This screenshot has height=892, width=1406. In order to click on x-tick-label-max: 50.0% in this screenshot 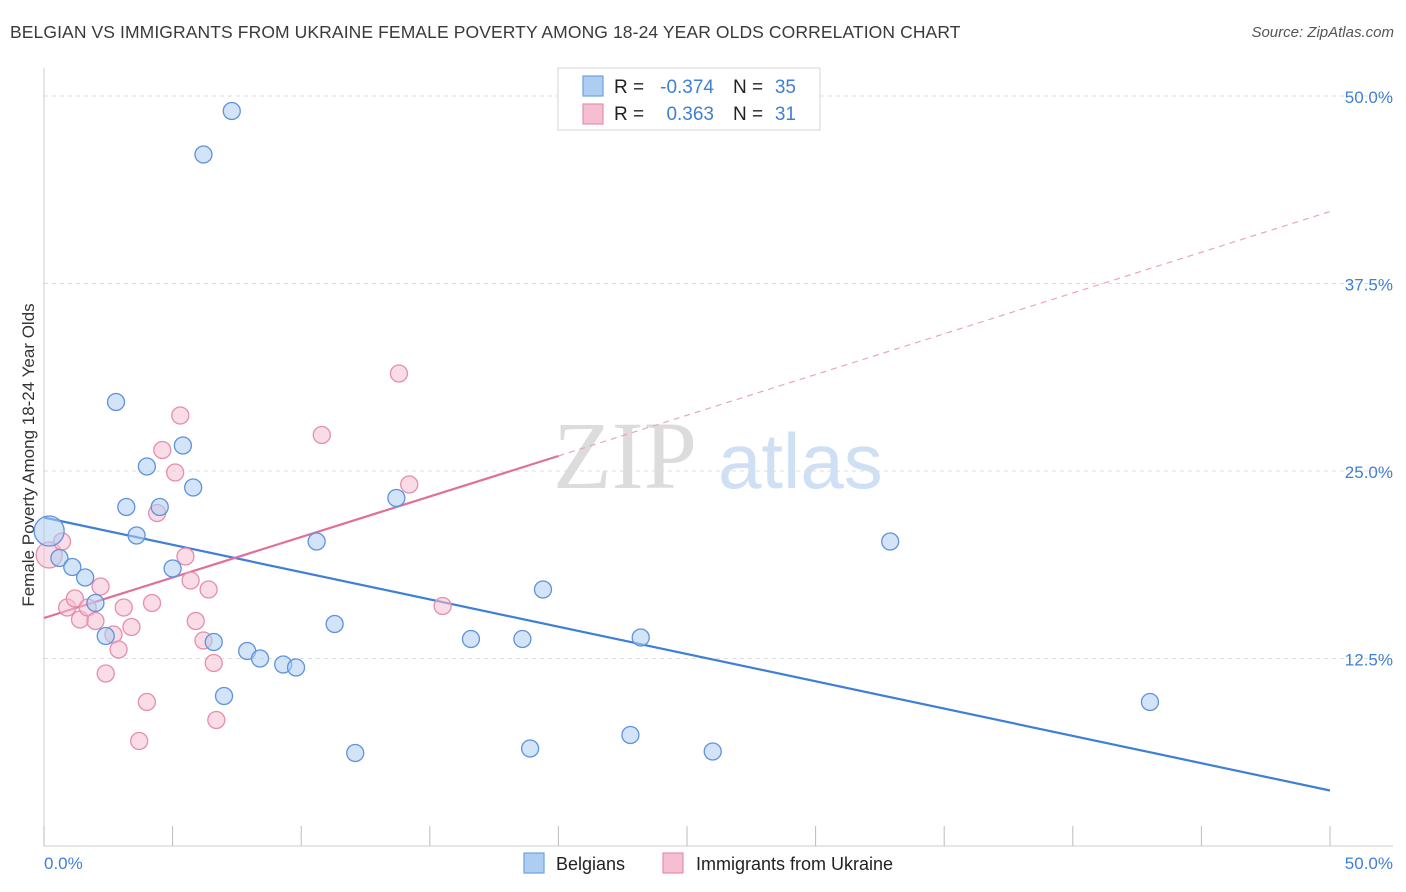, I will do `click(1369, 863)`.